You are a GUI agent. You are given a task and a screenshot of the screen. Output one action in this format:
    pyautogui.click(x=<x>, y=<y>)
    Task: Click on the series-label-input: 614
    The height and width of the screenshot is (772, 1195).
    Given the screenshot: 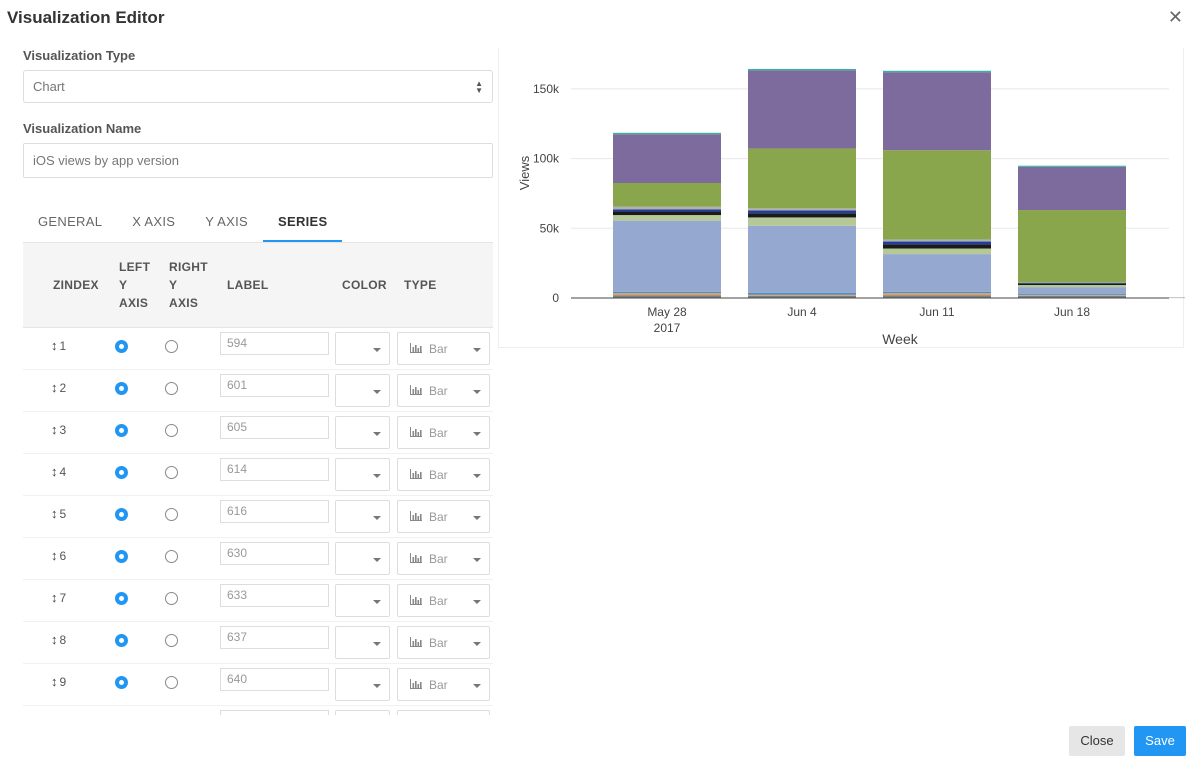 What is the action you would take?
    pyautogui.click(x=274, y=469)
    